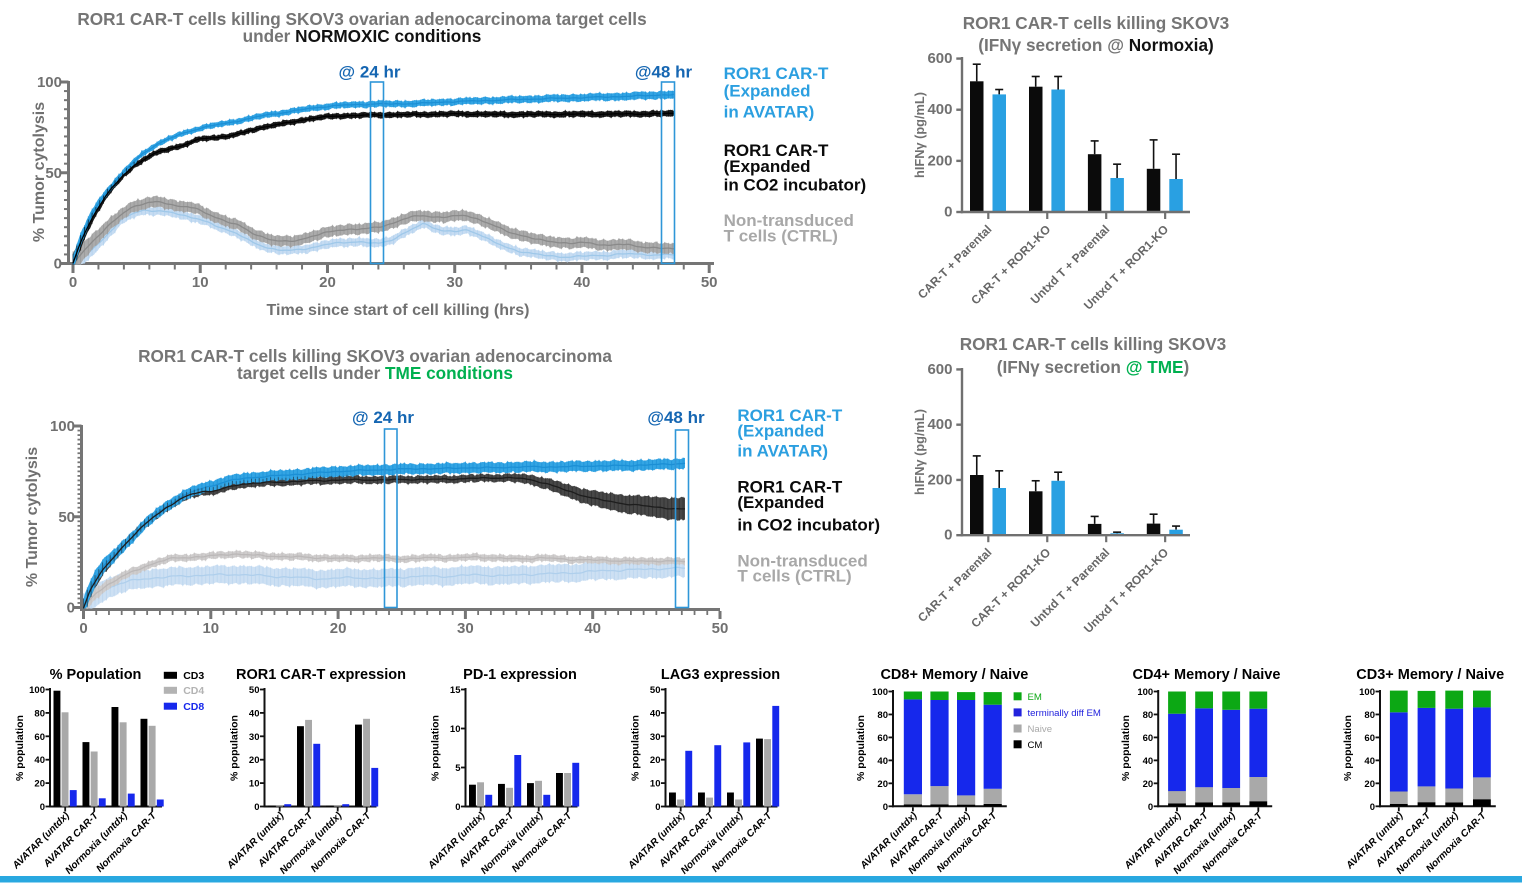 This screenshot has height=885, width=1522. What do you see at coordinates (664, 72) in the screenshot?
I see `svg-text: @48 hr` at bounding box center [664, 72].